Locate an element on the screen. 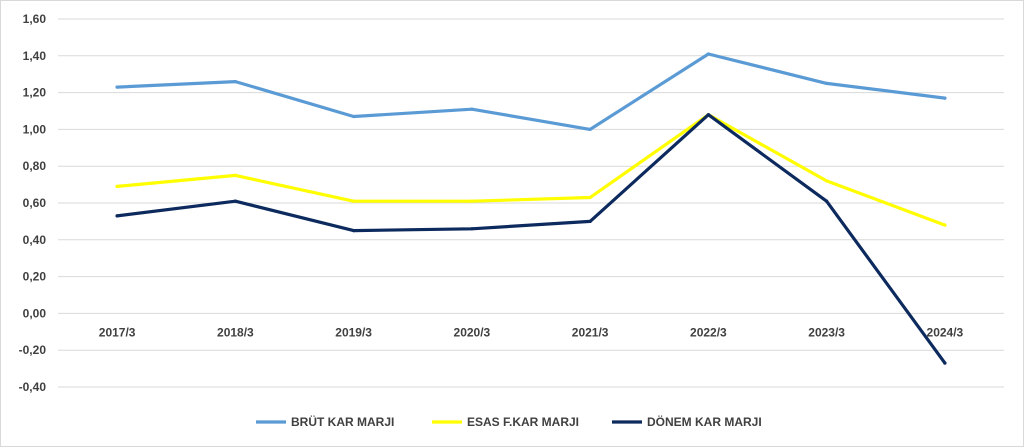  x-tick-label: 2019/3 is located at coordinates (353, 332).